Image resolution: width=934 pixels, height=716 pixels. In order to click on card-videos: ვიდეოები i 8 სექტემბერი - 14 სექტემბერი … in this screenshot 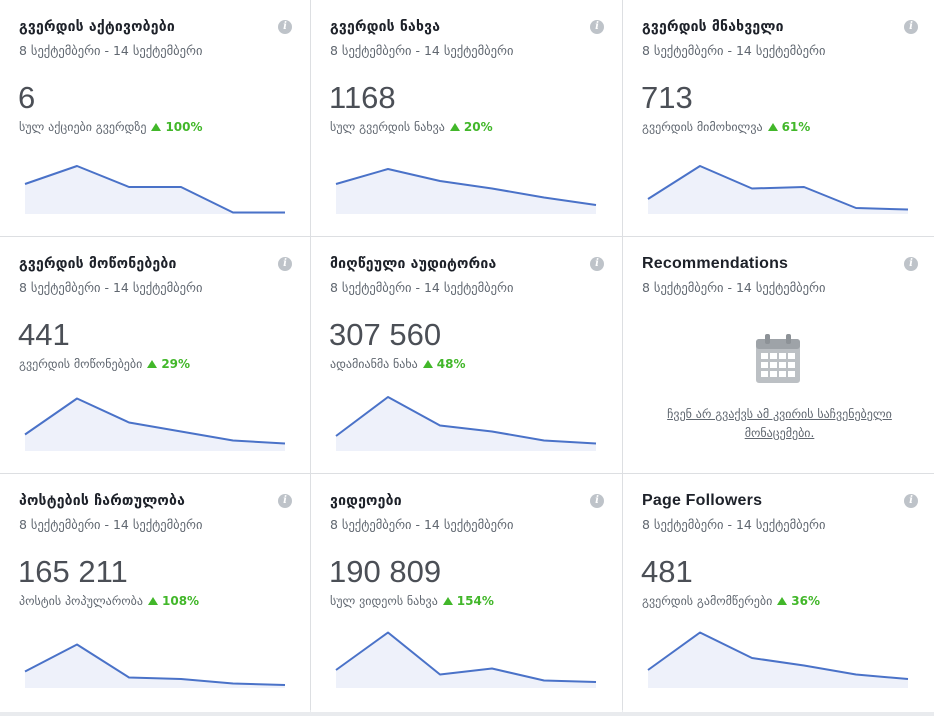, I will do `click(466, 593)`.